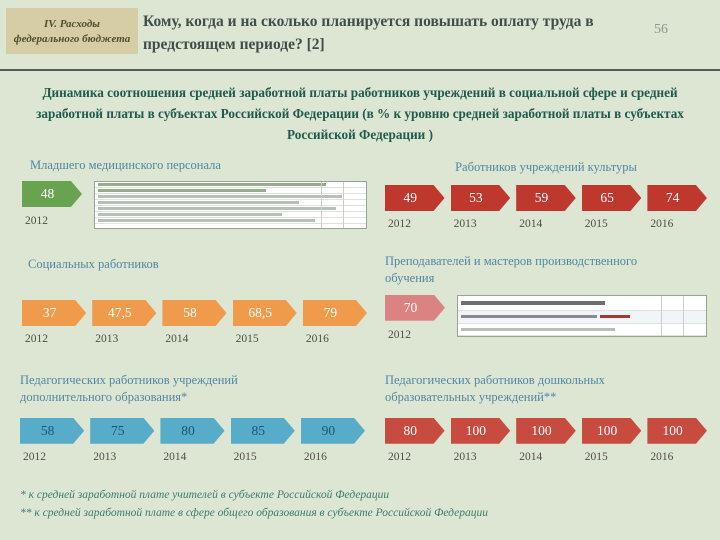 The height and width of the screenshot is (540, 720). What do you see at coordinates (360, 70) in the screenshot?
I see `header-divider` at bounding box center [360, 70].